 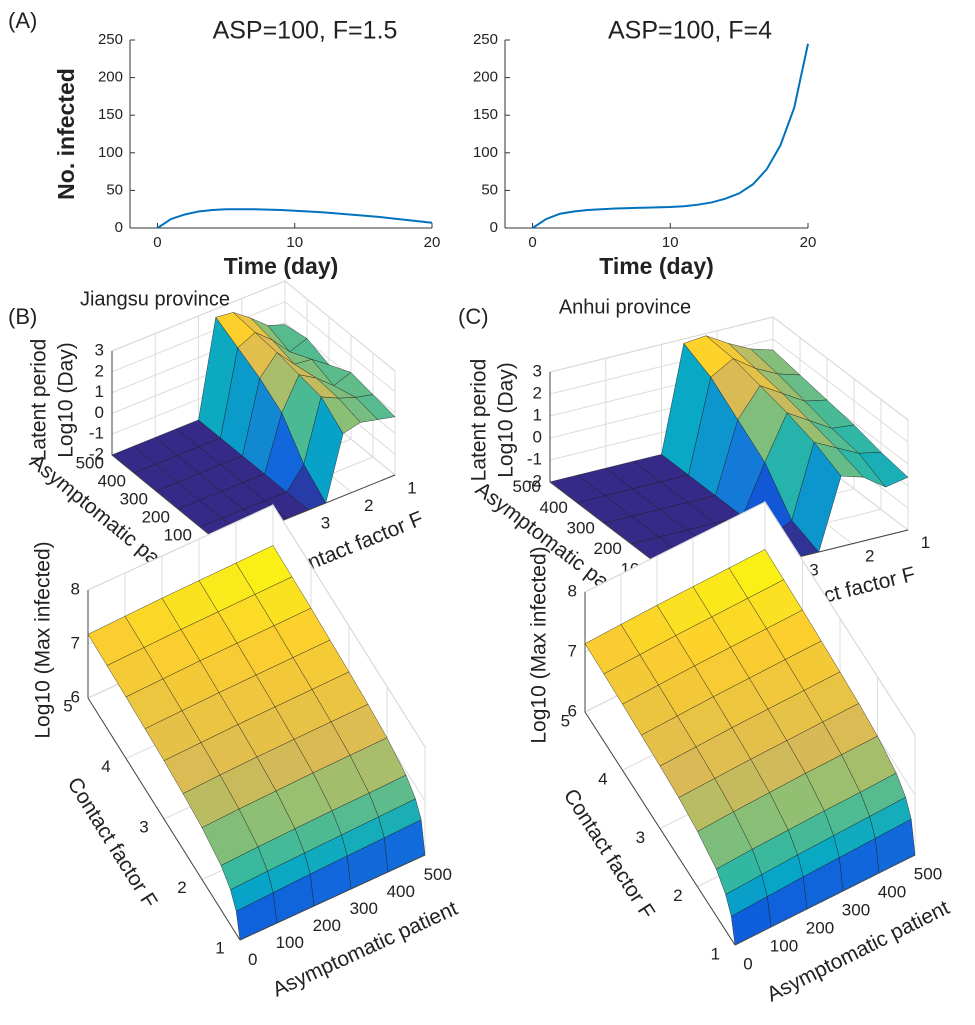 I want to click on chart-title: ASP=100, F=1.5, so click(x=305, y=31).